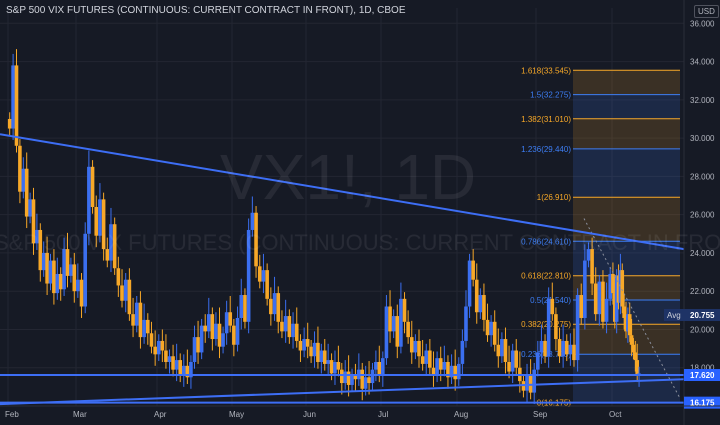 This screenshot has width=720, height=425. Describe the element at coordinates (546, 324) in the screenshot. I see `fib-level-label: 0.382(20.275)` at that location.